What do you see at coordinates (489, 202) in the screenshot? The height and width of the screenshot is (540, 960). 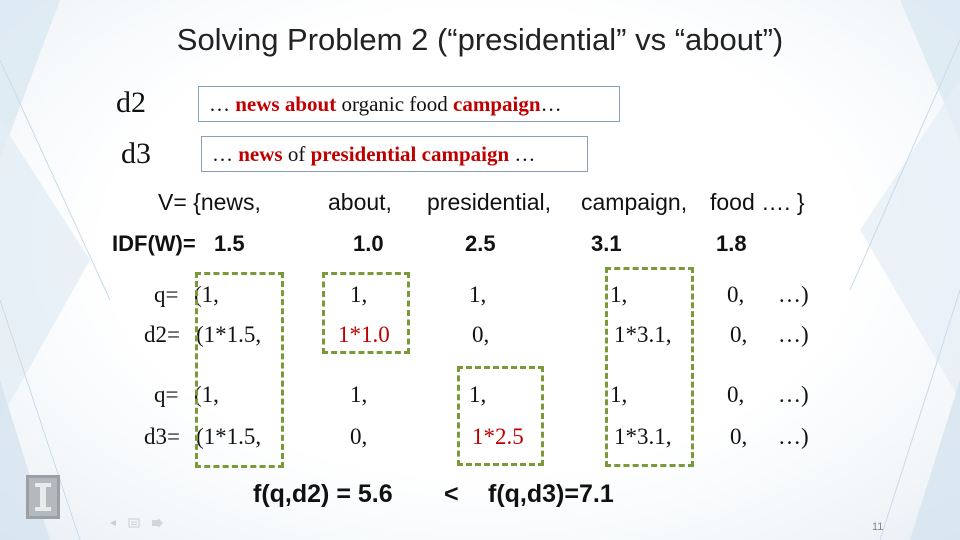 I see `vocab-word: presidential,` at bounding box center [489, 202].